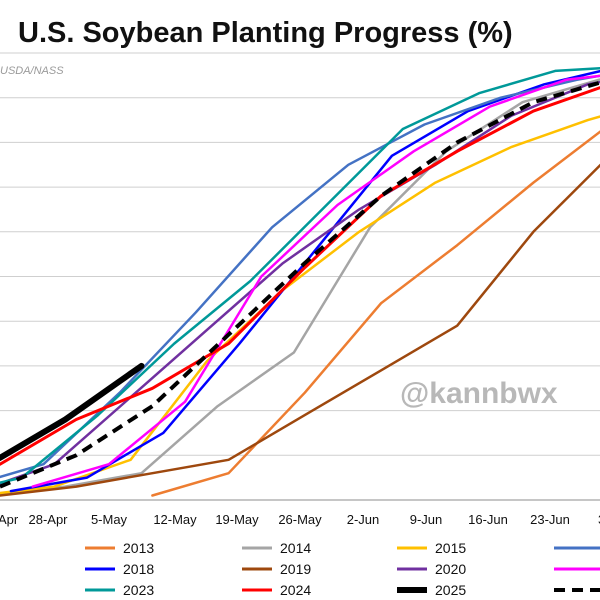  What do you see at coordinates (363, 519) in the screenshot?
I see `x-tick-label: 2-Jun` at bounding box center [363, 519].